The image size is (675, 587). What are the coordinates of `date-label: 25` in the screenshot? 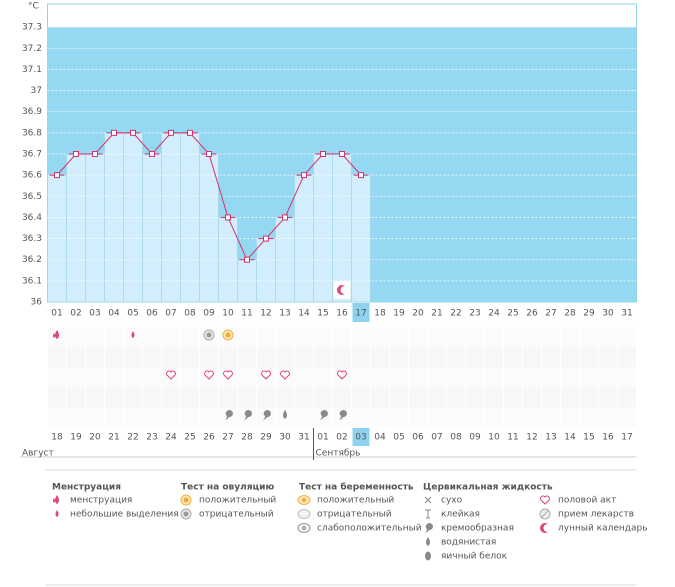 It's located at (189, 438).